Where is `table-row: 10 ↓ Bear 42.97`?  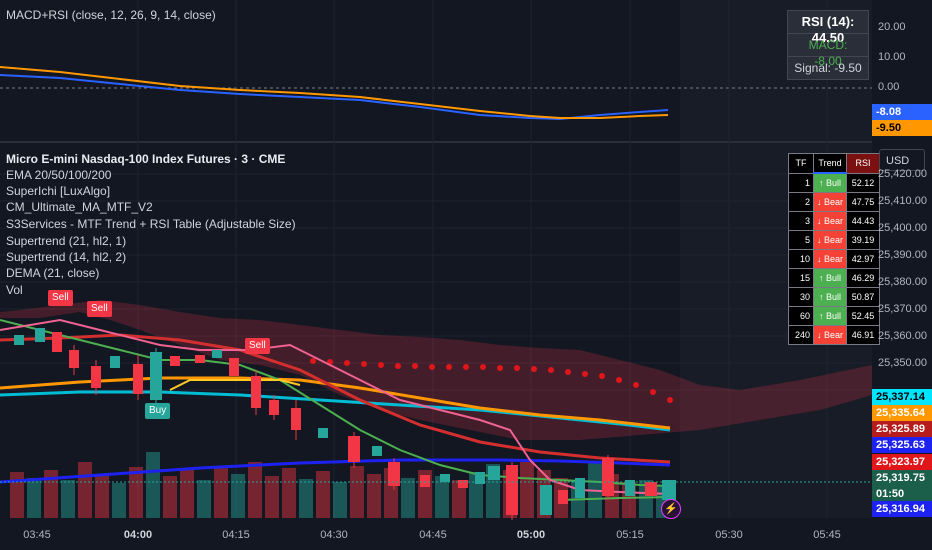 table-row: 10 ↓ Bear 42.97 is located at coordinates (834, 259).